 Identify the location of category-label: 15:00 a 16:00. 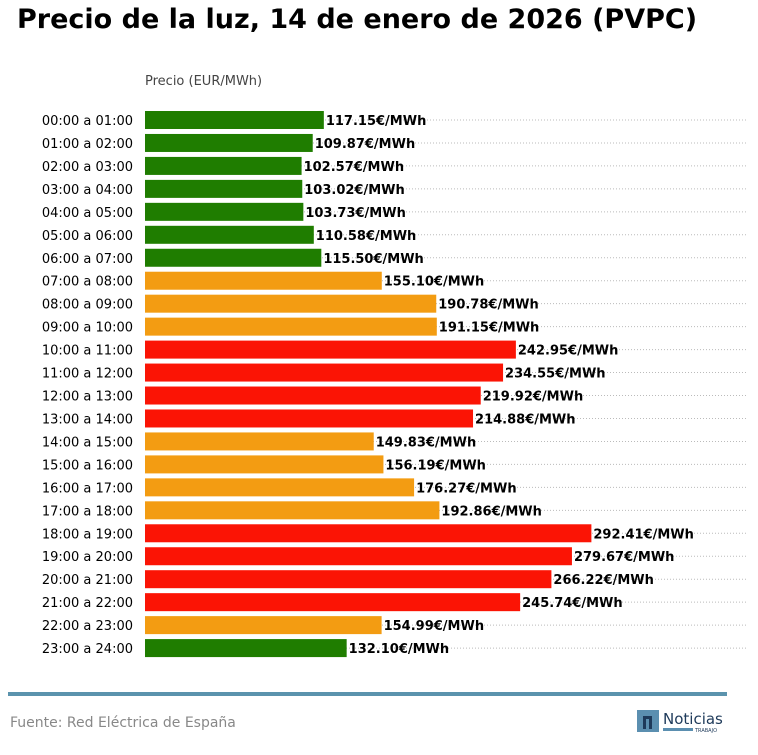
(87, 465).